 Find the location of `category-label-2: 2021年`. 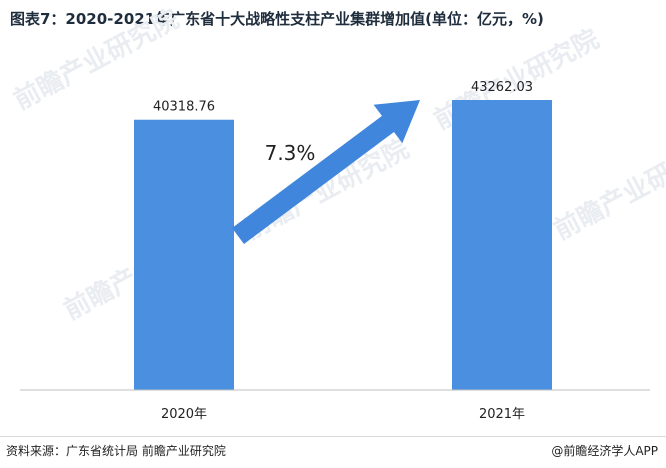

category-label-2: 2021年 is located at coordinates (502, 414).